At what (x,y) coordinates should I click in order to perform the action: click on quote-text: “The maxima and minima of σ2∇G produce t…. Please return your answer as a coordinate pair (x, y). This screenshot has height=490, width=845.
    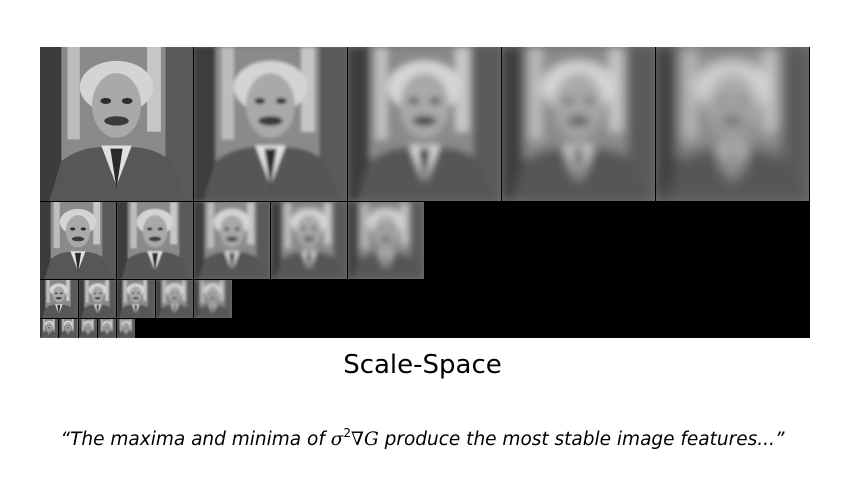
    Looking at the image, I should click on (422, 436).